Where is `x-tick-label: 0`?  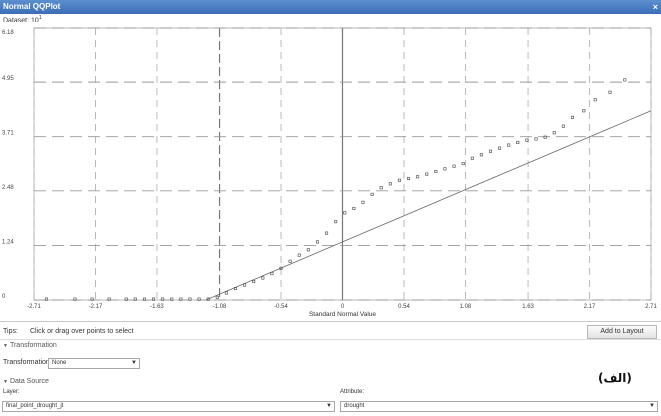
x-tick-label: 0 is located at coordinates (343, 307).